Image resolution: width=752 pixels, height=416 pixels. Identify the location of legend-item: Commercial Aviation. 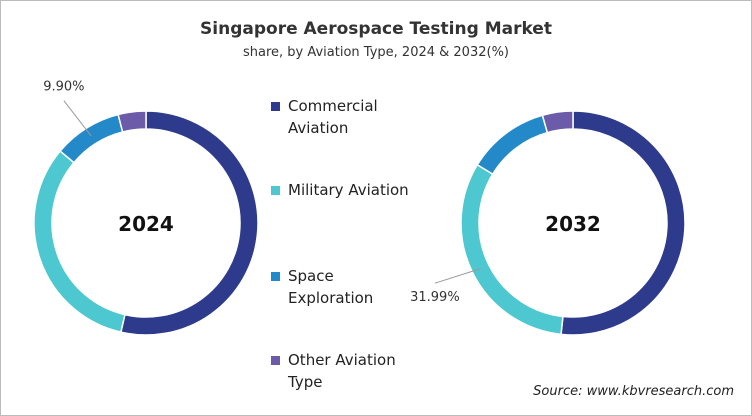
(341, 117).